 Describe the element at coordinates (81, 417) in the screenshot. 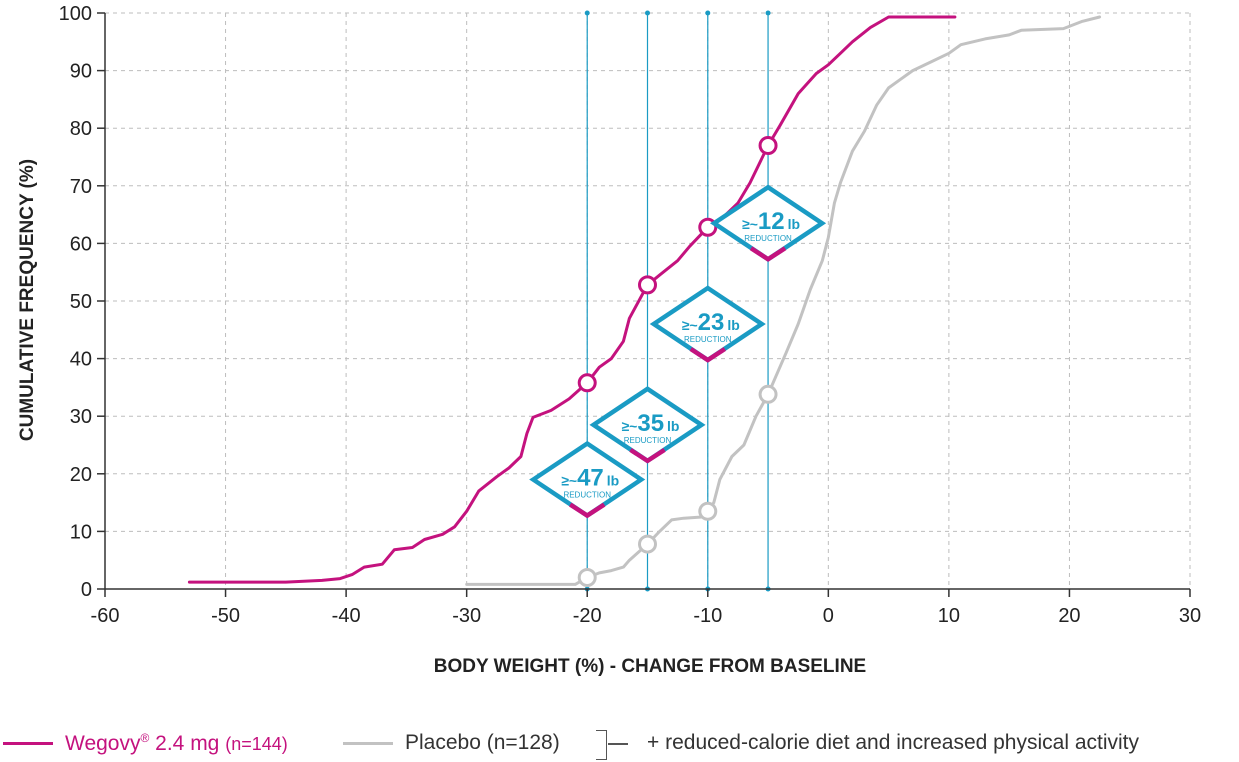

I see `y-tick-label: 30` at that location.